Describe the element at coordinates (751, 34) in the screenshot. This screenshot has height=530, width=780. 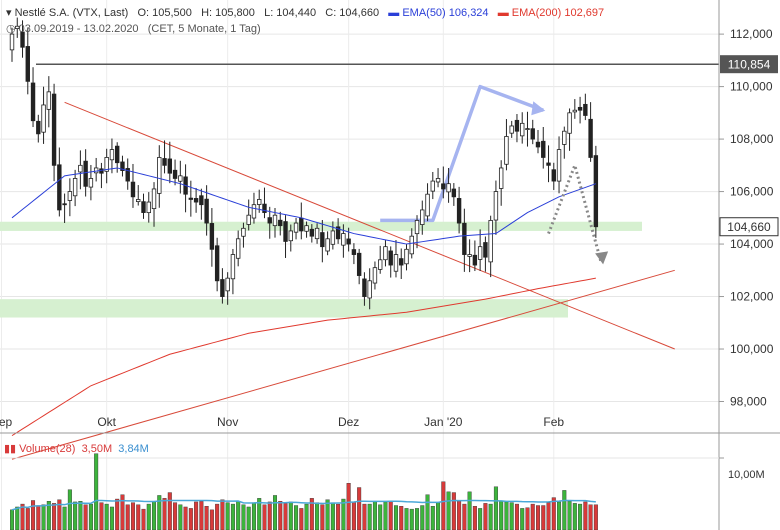
I see `y-tick-label: 112,000` at that location.